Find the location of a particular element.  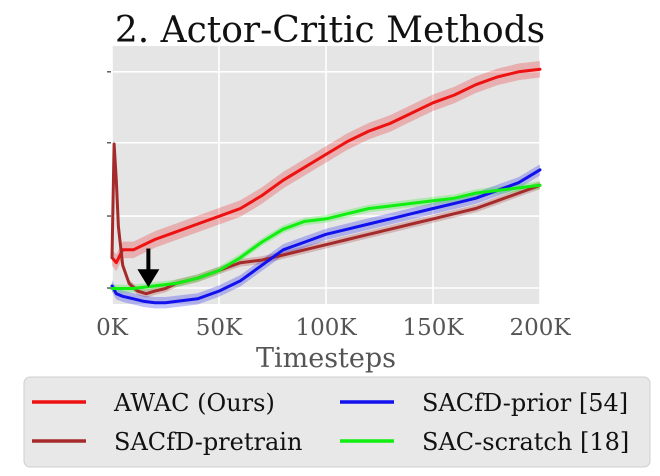

chart-title: 2. Actor-Critic Methods is located at coordinates (330, 30).